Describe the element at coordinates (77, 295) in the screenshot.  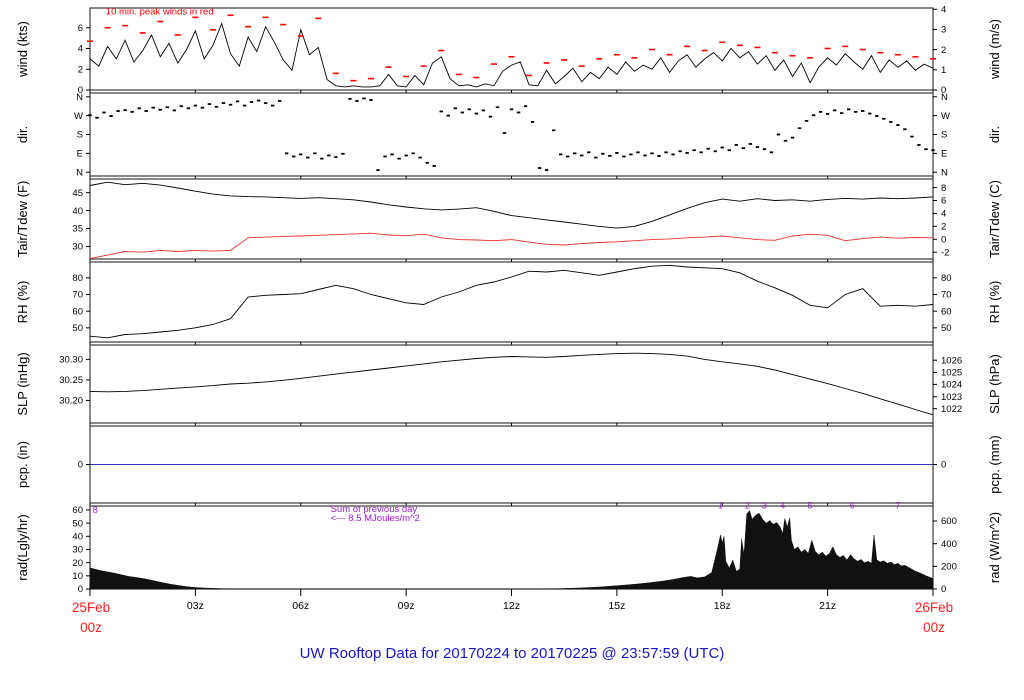
I see `left-tick-label: 70` at that location.